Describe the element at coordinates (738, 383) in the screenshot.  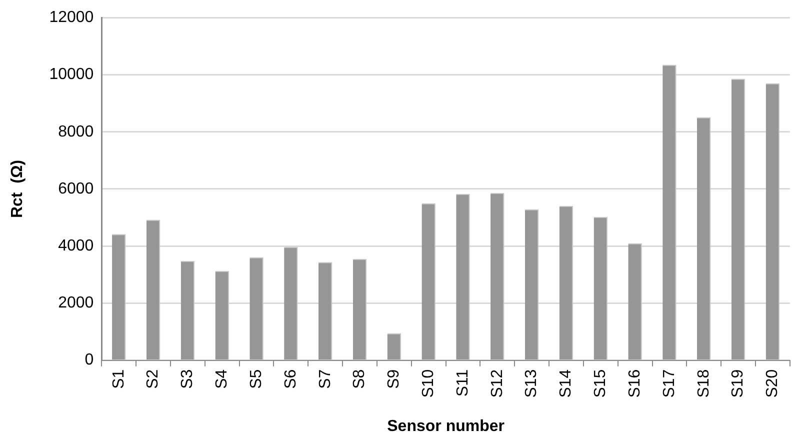
I see `x-tick-label: S19` at that location.